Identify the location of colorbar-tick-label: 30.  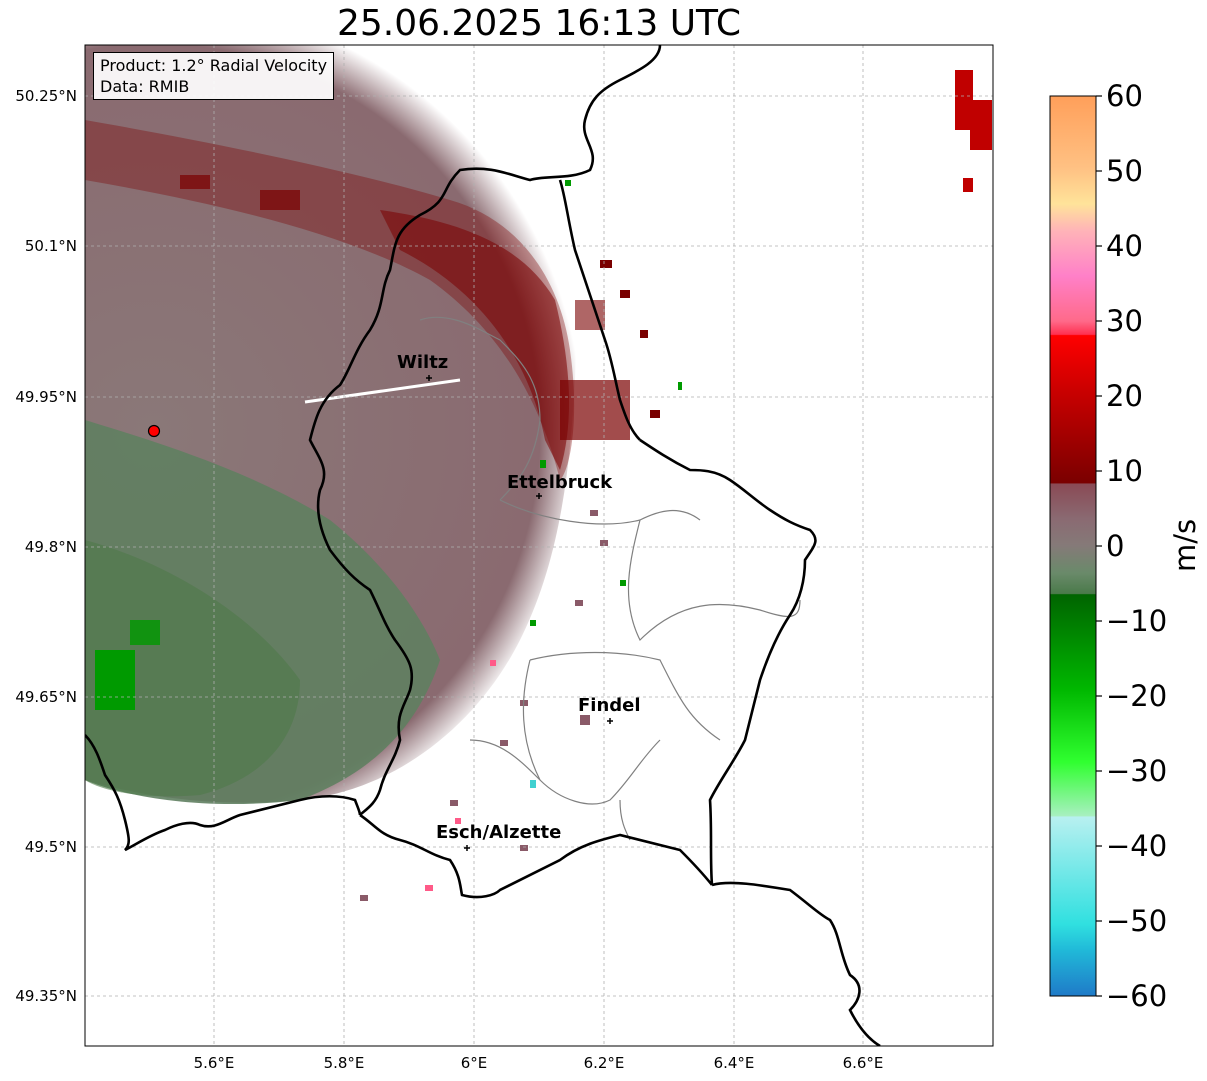
(1124, 321).